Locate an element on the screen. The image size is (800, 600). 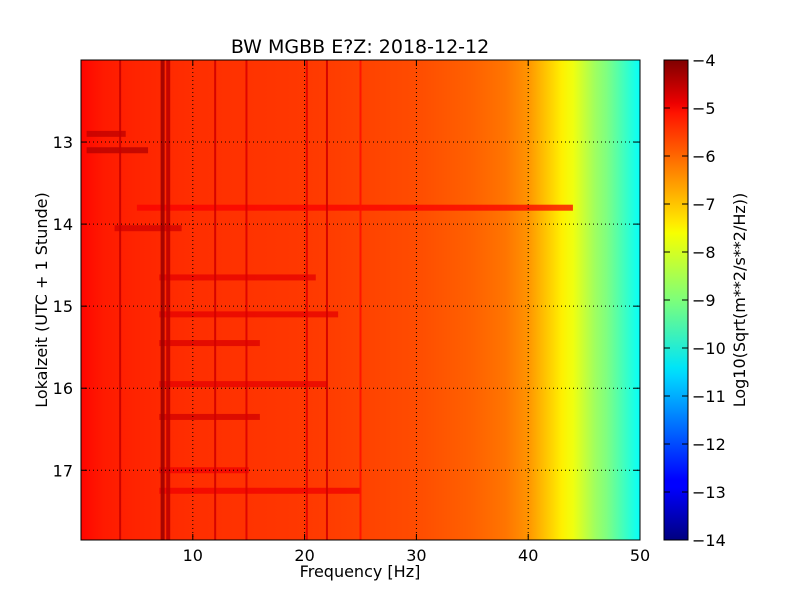
colorbar-tick-label: −4 is located at coordinates (704, 60).